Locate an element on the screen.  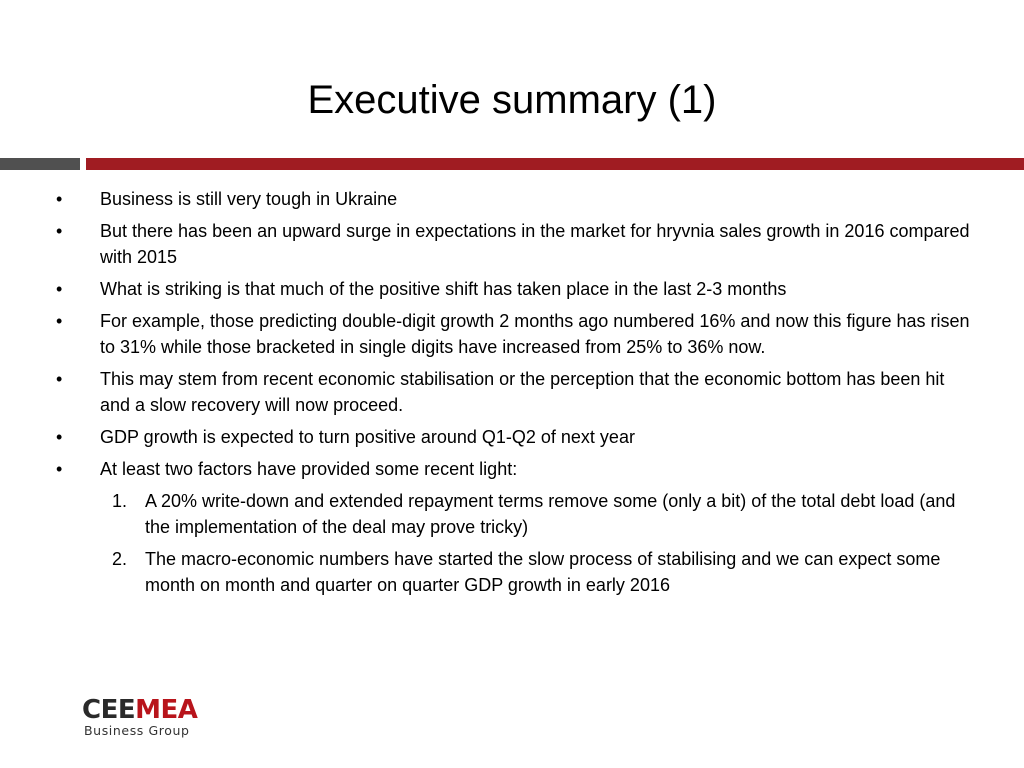
ceemea-logo: CEEMEA Business Group is located at coordinates (157, 720).